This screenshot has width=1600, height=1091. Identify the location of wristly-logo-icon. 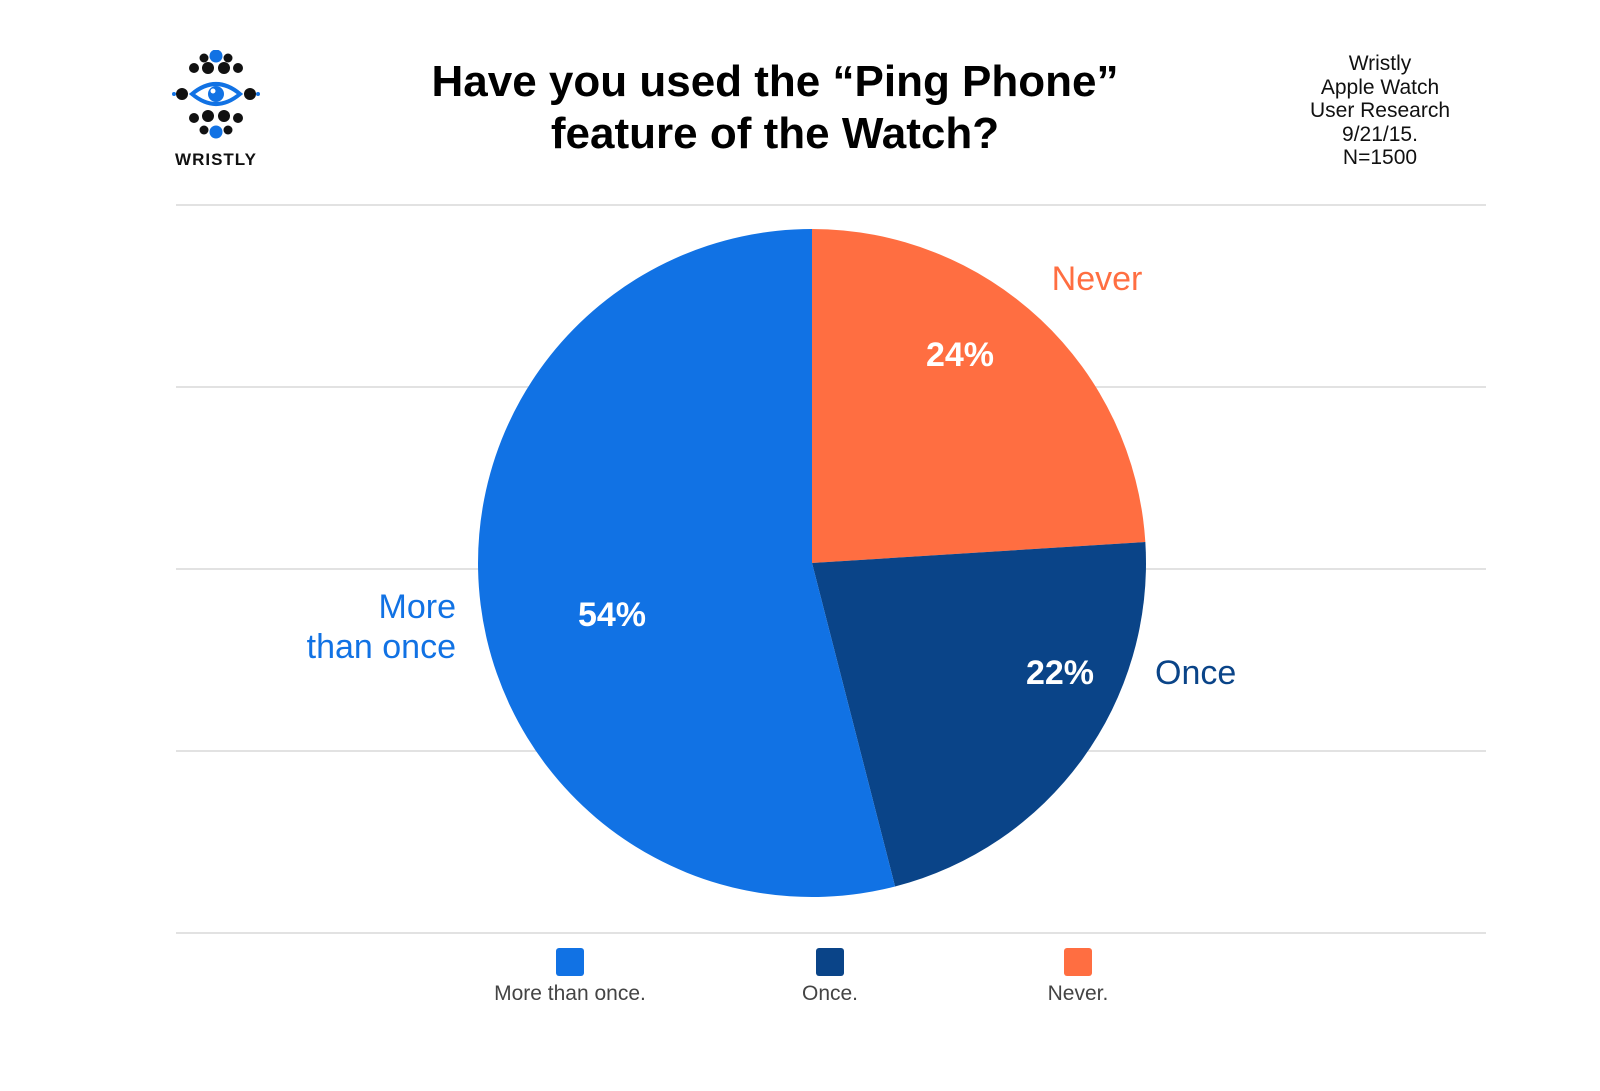
(216, 94).